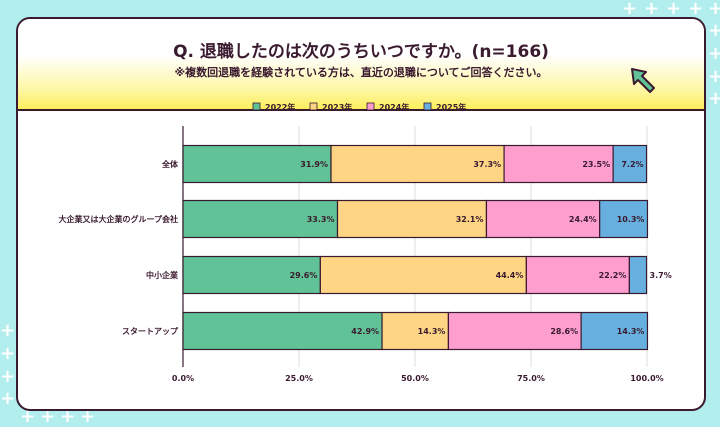  What do you see at coordinates (646, 378) in the screenshot?
I see `x-tick-label: 100.0%` at bounding box center [646, 378].